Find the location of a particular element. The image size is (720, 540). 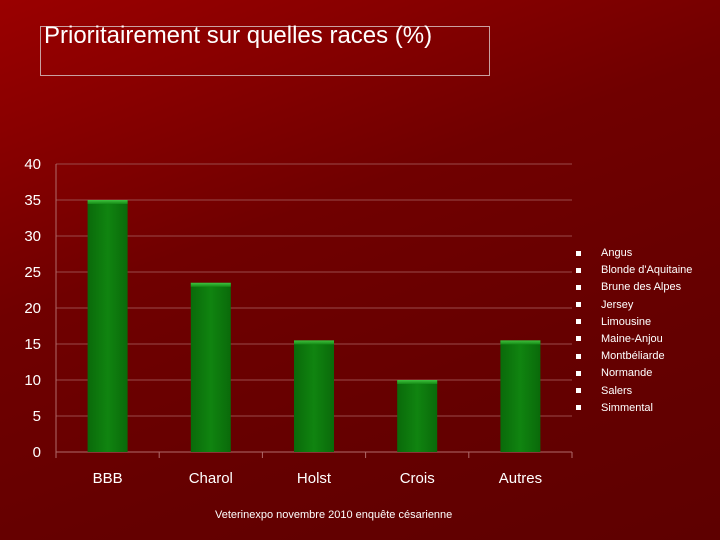

legend-item: Montbéliarde is located at coordinates (646, 356).